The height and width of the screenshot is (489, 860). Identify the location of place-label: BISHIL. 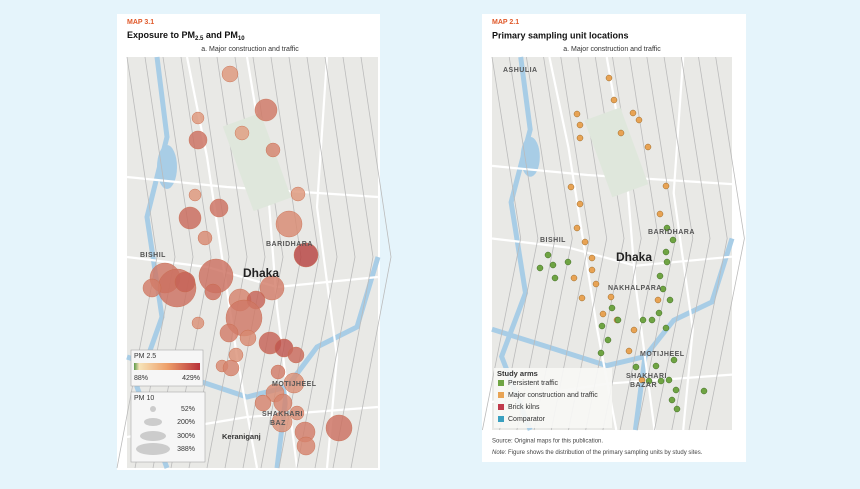
(553, 240).